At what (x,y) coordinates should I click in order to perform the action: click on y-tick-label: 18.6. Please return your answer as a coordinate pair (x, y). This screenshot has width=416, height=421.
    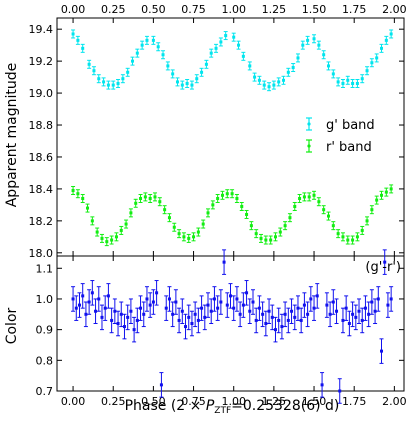
    Looking at the image, I should click on (41, 157).